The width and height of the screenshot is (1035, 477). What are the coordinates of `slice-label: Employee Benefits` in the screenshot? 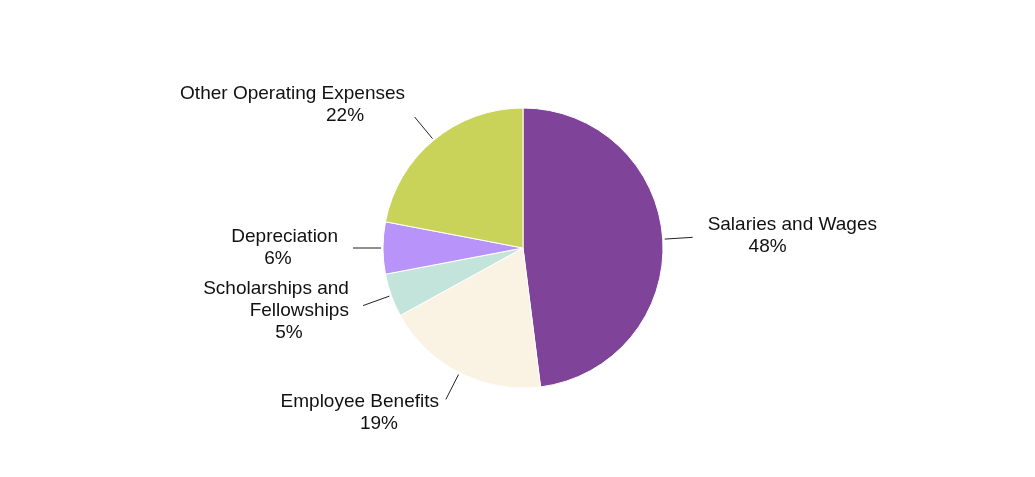 It's located at (360, 400).